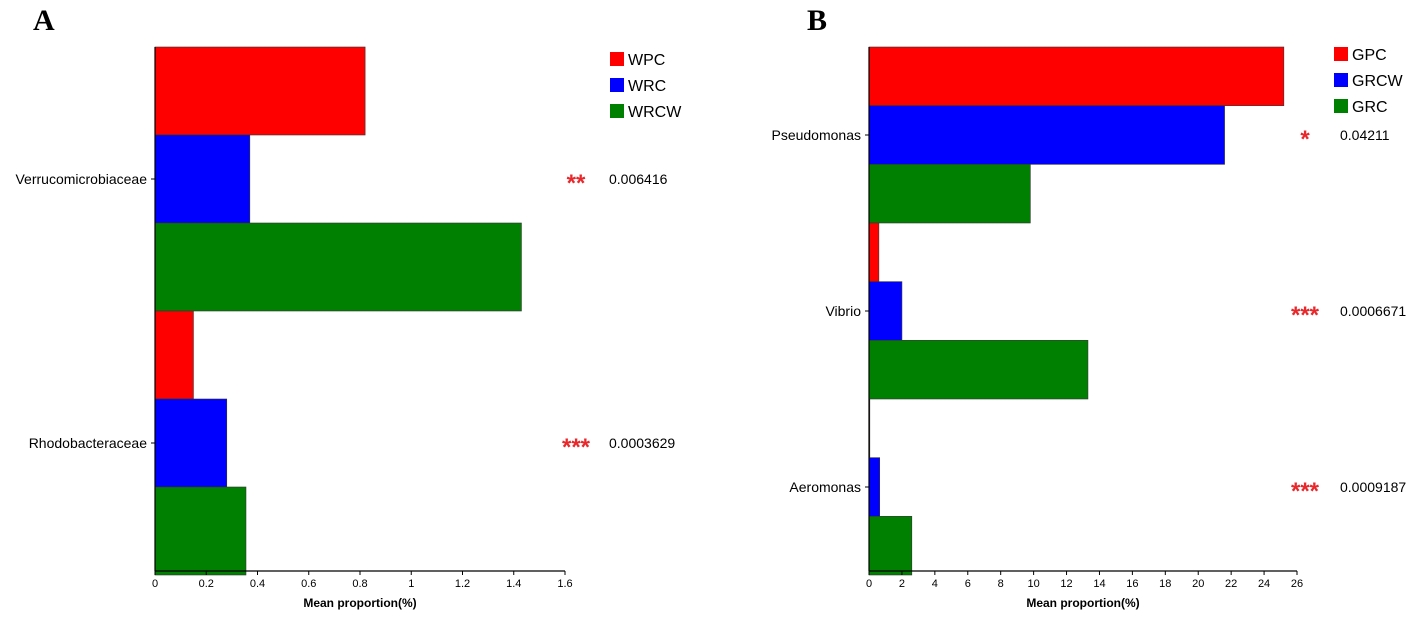  What do you see at coordinates (359, 584) in the screenshot?
I see `x-tick-label: 0.8` at bounding box center [359, 584].